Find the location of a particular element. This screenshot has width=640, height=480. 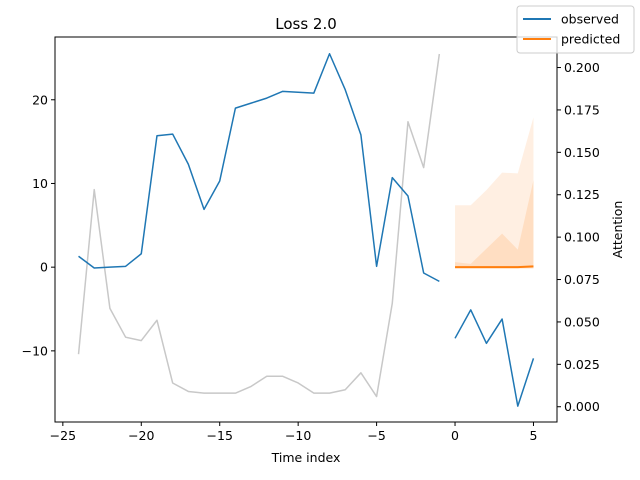

legend-label-observed: observed is located at coordinates (590, 19).